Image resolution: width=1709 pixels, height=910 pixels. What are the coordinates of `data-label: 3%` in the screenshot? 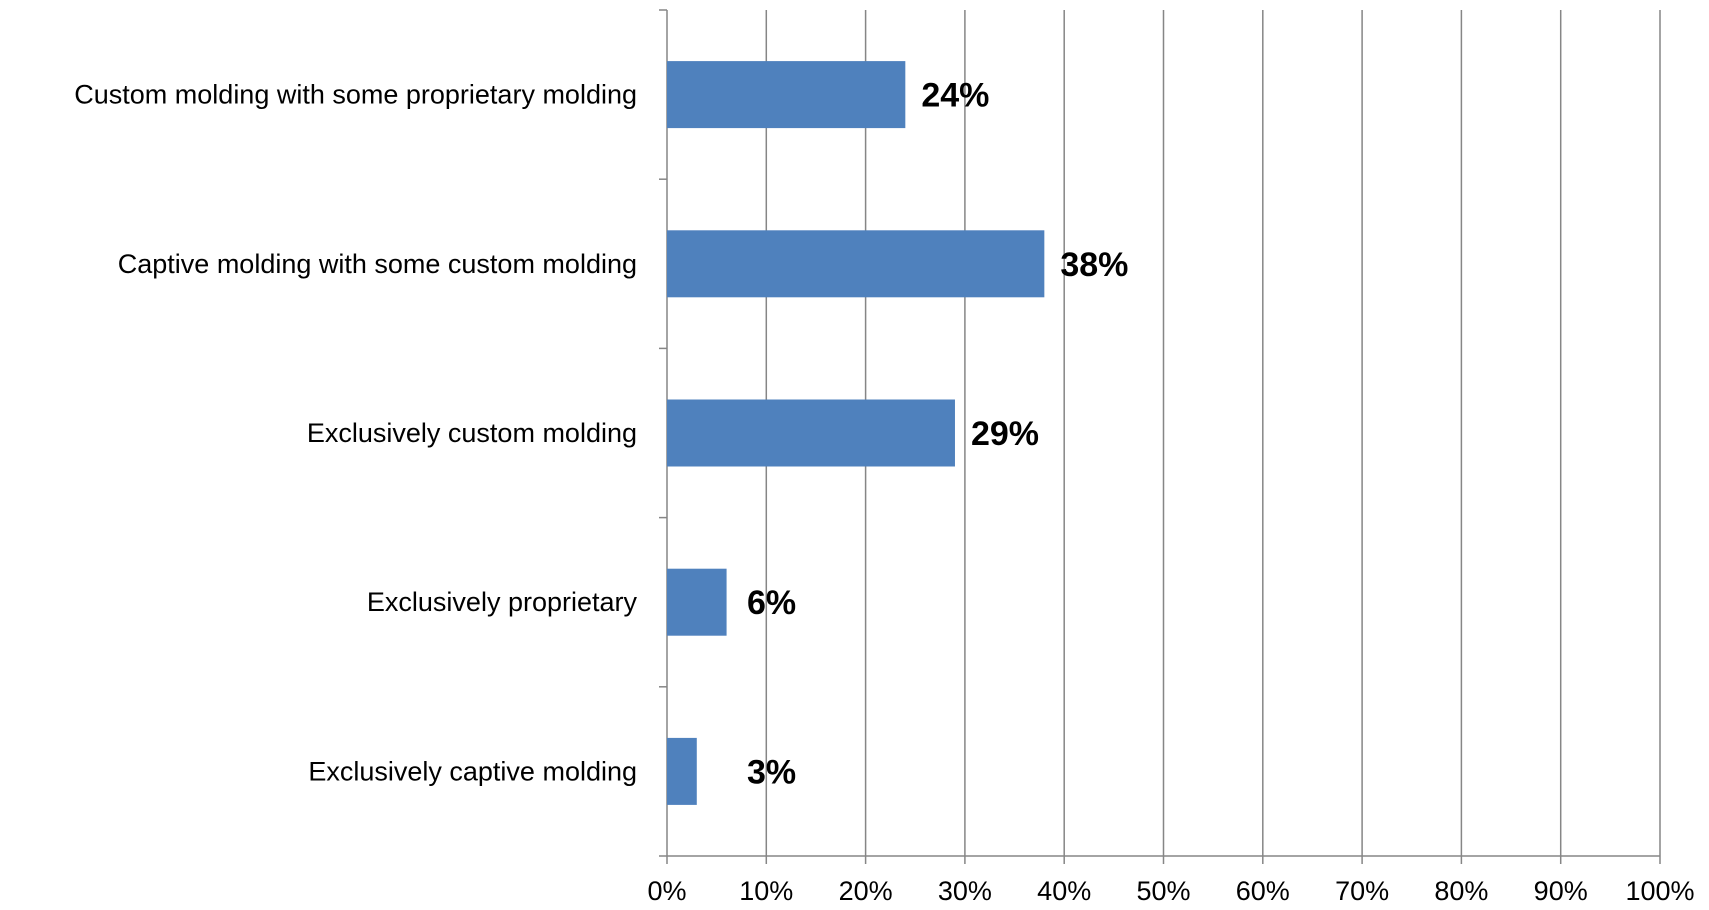 It's located at (771, 772).